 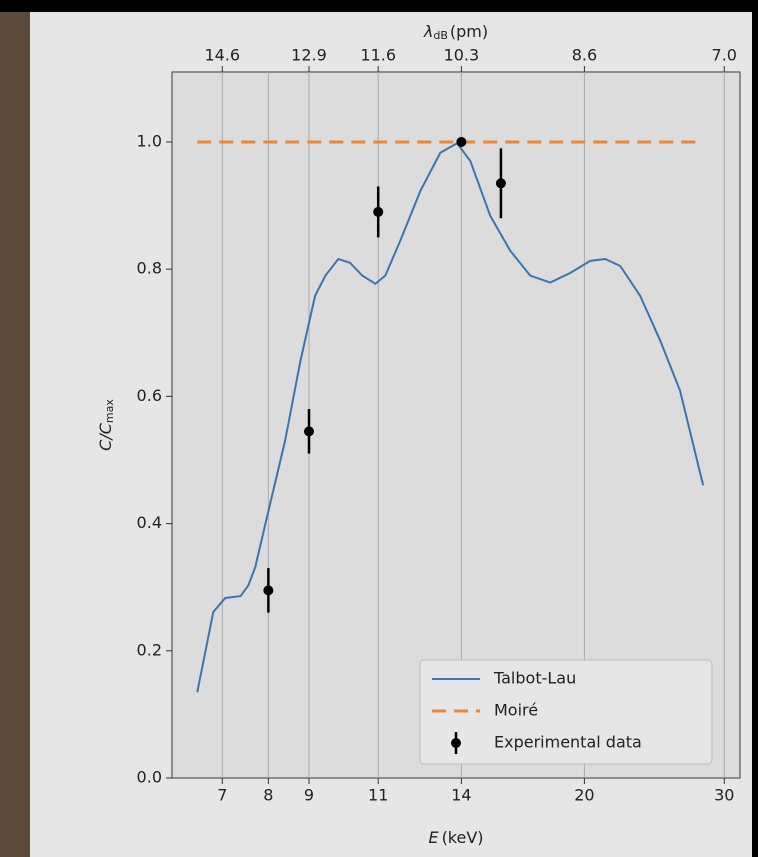 I want to click on y-tick-label: 0.4, so click(x=149, y=522).